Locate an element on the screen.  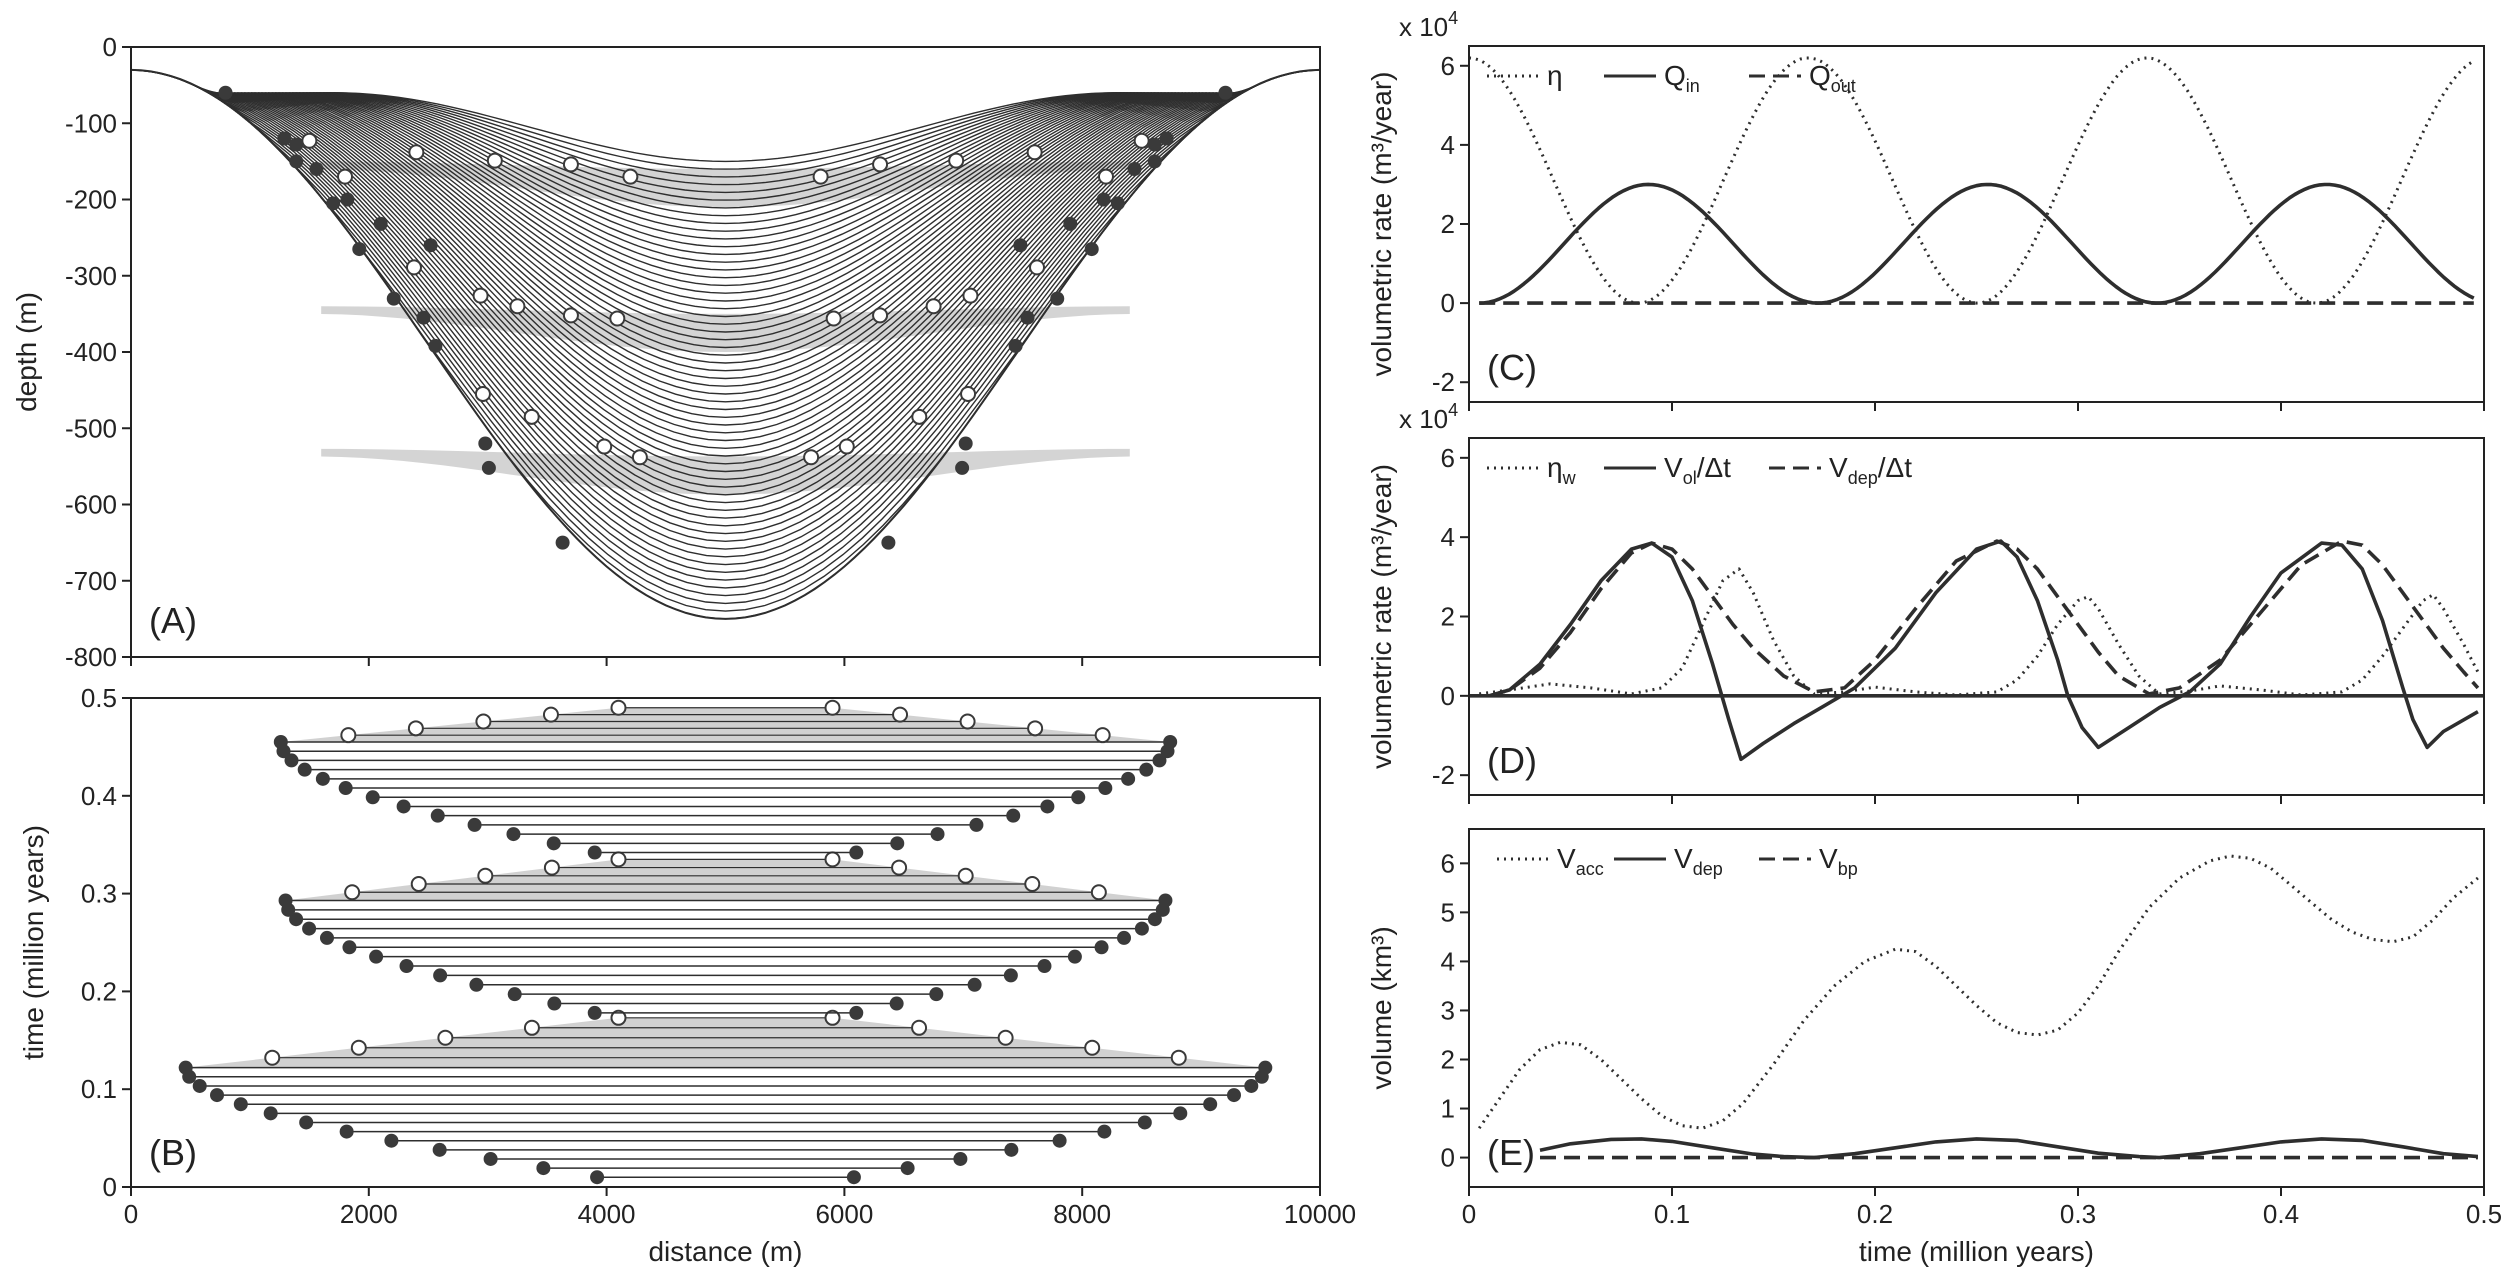
wet-shading is located at coordinates (725, 880).